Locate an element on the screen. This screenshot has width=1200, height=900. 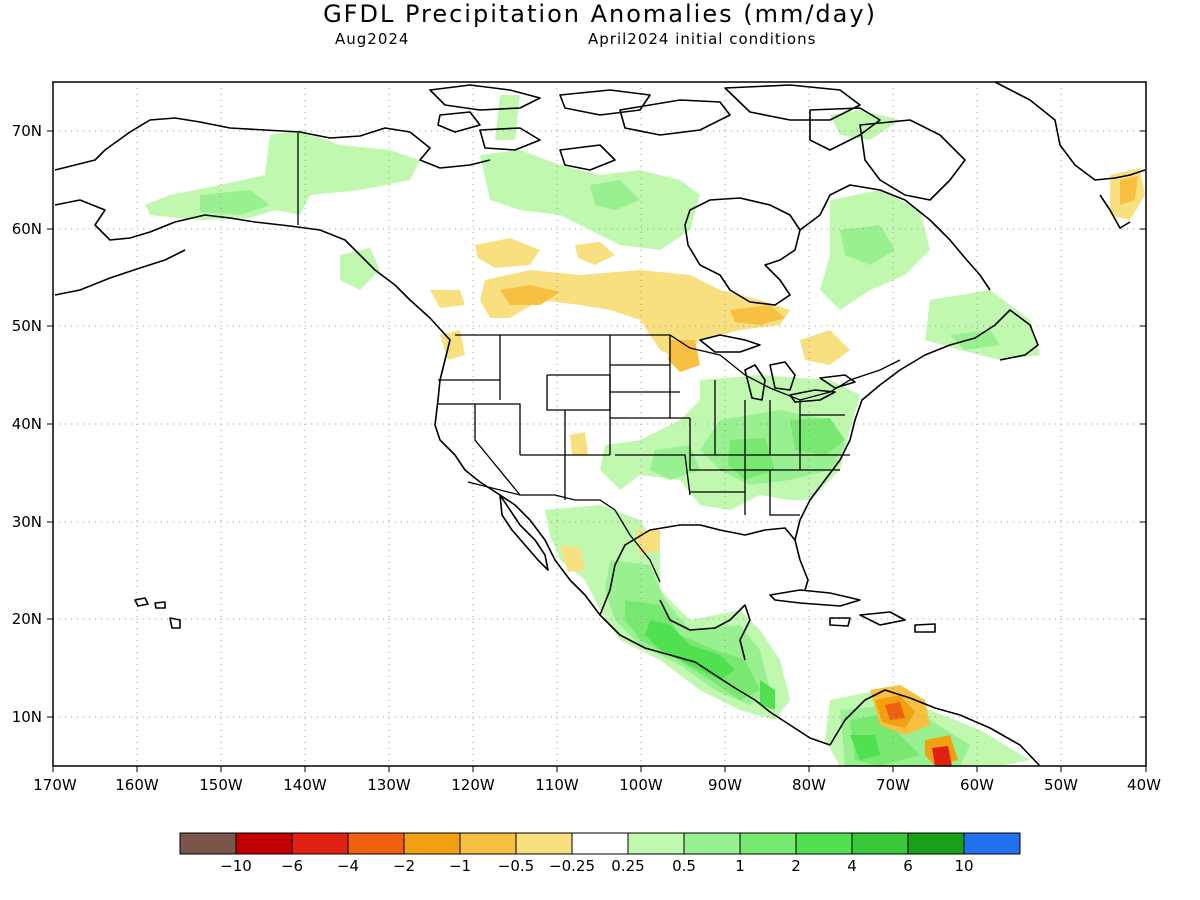
lon-label: 100W is located at coordinates (641, 785).